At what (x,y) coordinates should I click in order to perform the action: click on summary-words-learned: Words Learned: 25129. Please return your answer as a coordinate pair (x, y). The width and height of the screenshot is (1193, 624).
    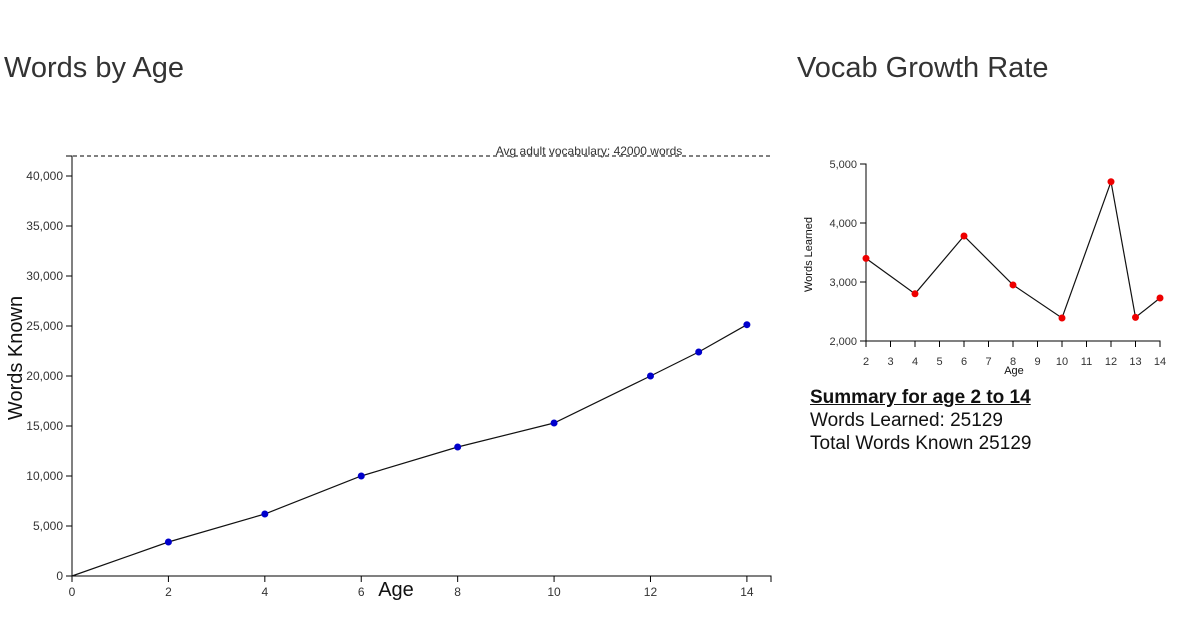
    Looking at the image, I should click on (920, 420).